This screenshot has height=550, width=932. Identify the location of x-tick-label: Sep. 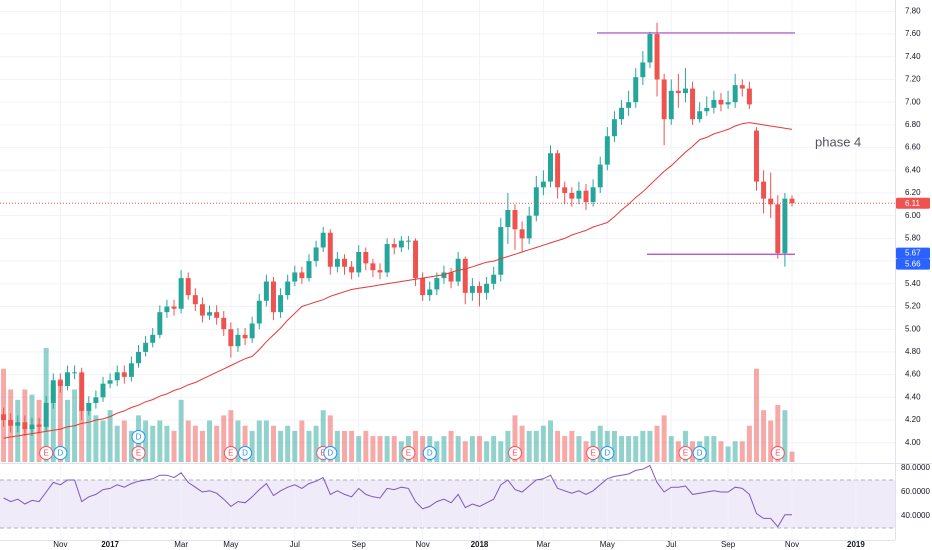
(728, 544).